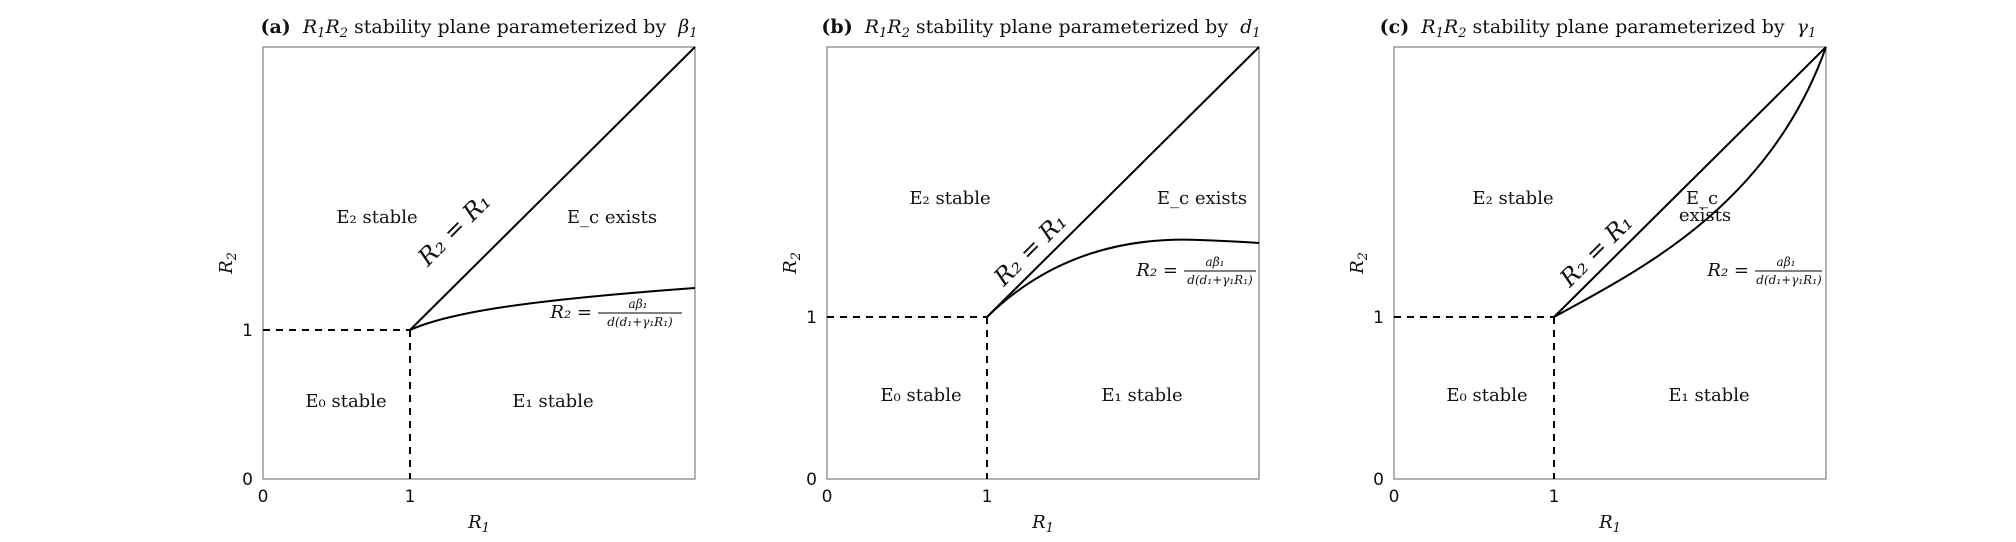 The image size is (2016, 542). I want to click on panel-b-title-param: d, so click(1246, 27).